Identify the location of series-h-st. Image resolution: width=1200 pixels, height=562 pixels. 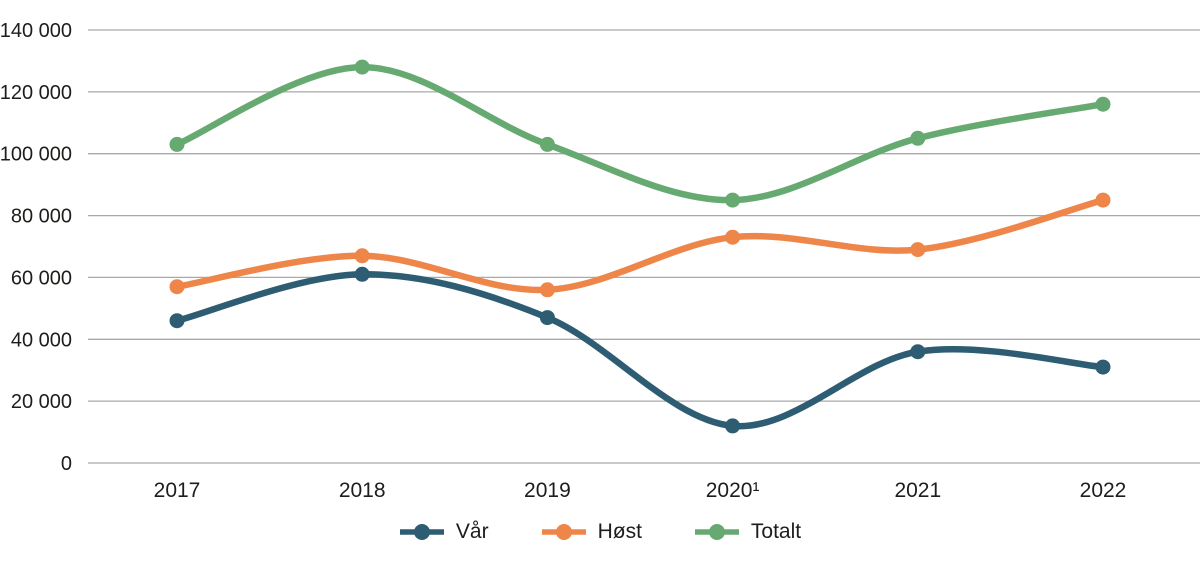
(640, 245).